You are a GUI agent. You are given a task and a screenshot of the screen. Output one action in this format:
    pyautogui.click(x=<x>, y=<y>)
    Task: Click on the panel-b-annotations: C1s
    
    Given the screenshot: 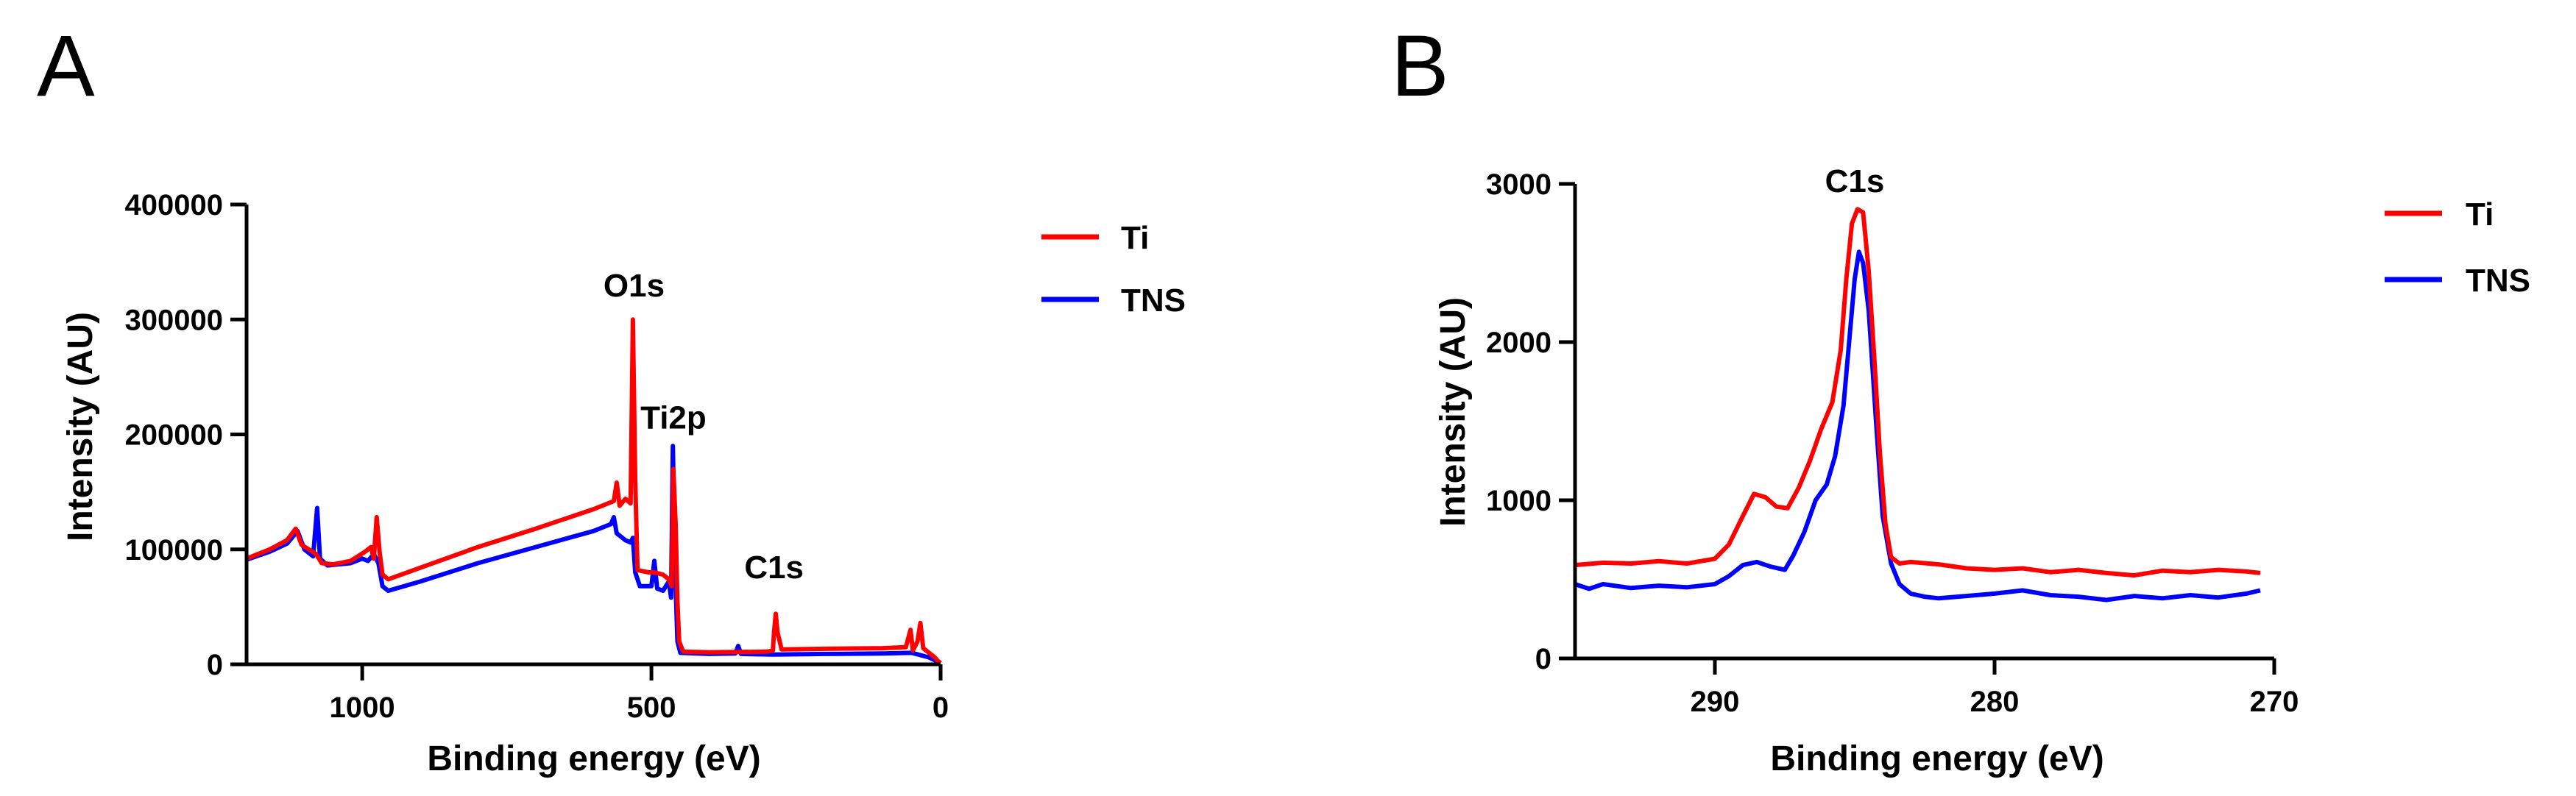 What is the action you would take?
    pyautogui.click(x=1855, y=181)
    